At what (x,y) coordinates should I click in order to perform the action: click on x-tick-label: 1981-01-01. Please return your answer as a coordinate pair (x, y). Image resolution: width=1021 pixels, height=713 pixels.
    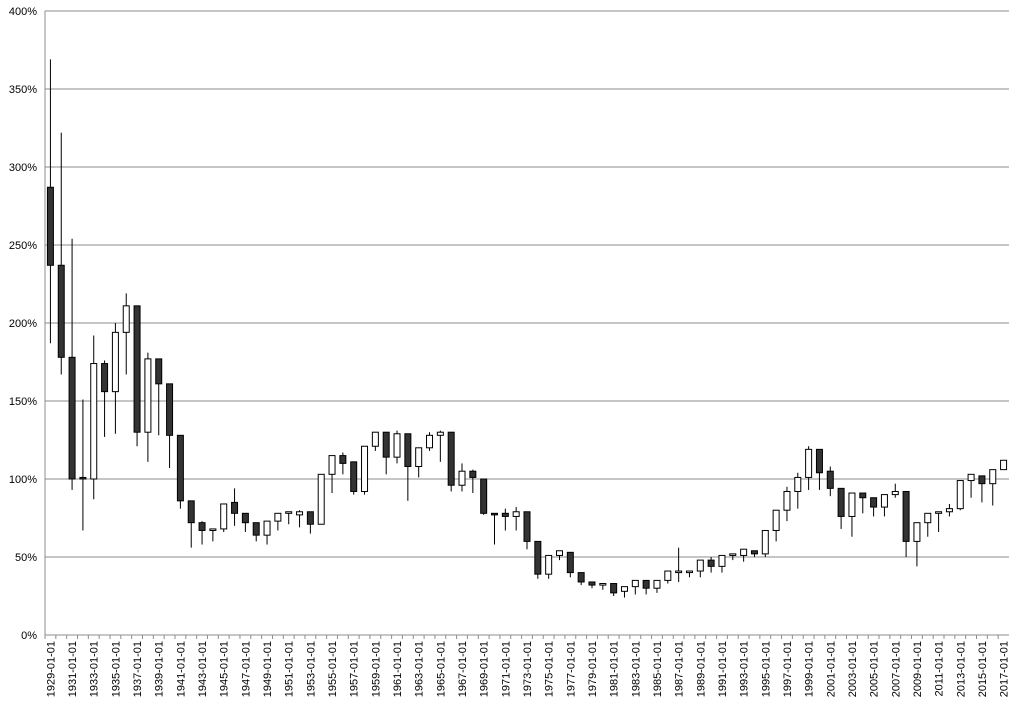
    Looking at the image, I should click on (615, 669).